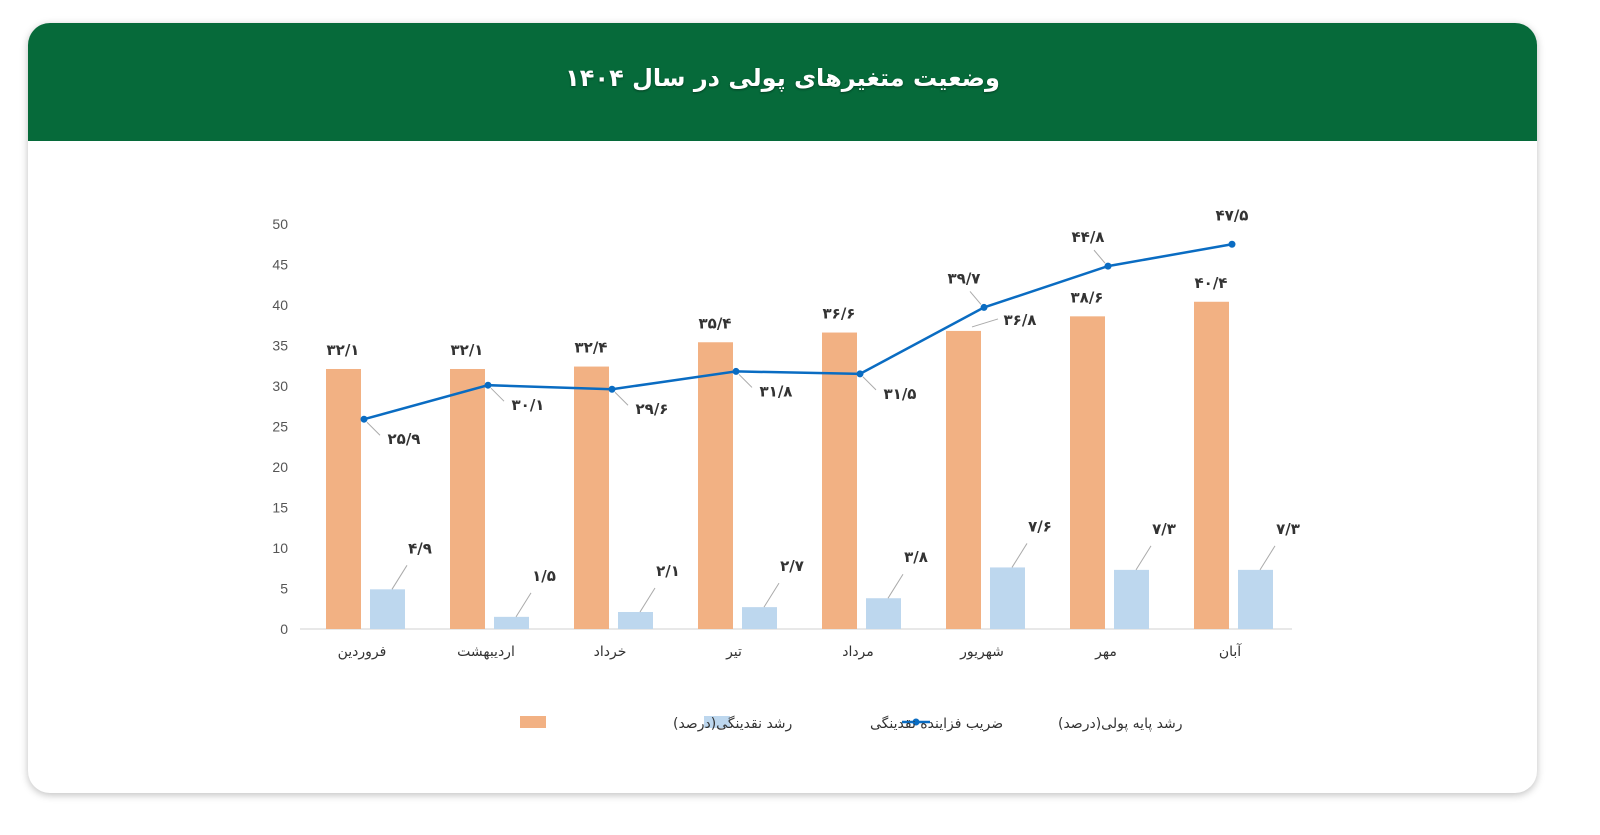 The image size is (1600, 835). What do you see at coordinates (280, 548) in the screenshot?
I see `y-tick-label: 10` at bounding box center [280, 548].